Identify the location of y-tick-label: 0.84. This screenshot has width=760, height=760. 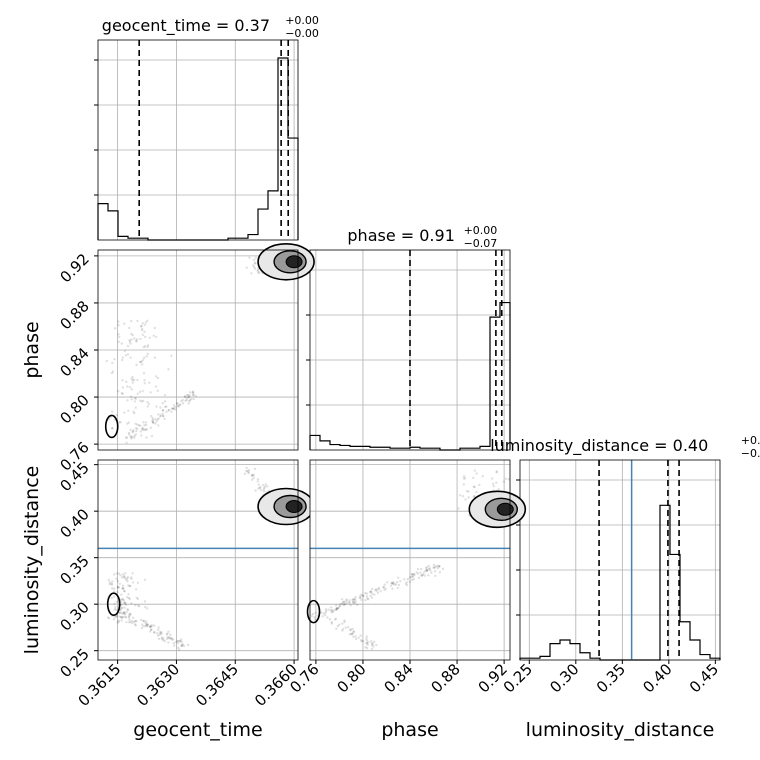
(74, 362).